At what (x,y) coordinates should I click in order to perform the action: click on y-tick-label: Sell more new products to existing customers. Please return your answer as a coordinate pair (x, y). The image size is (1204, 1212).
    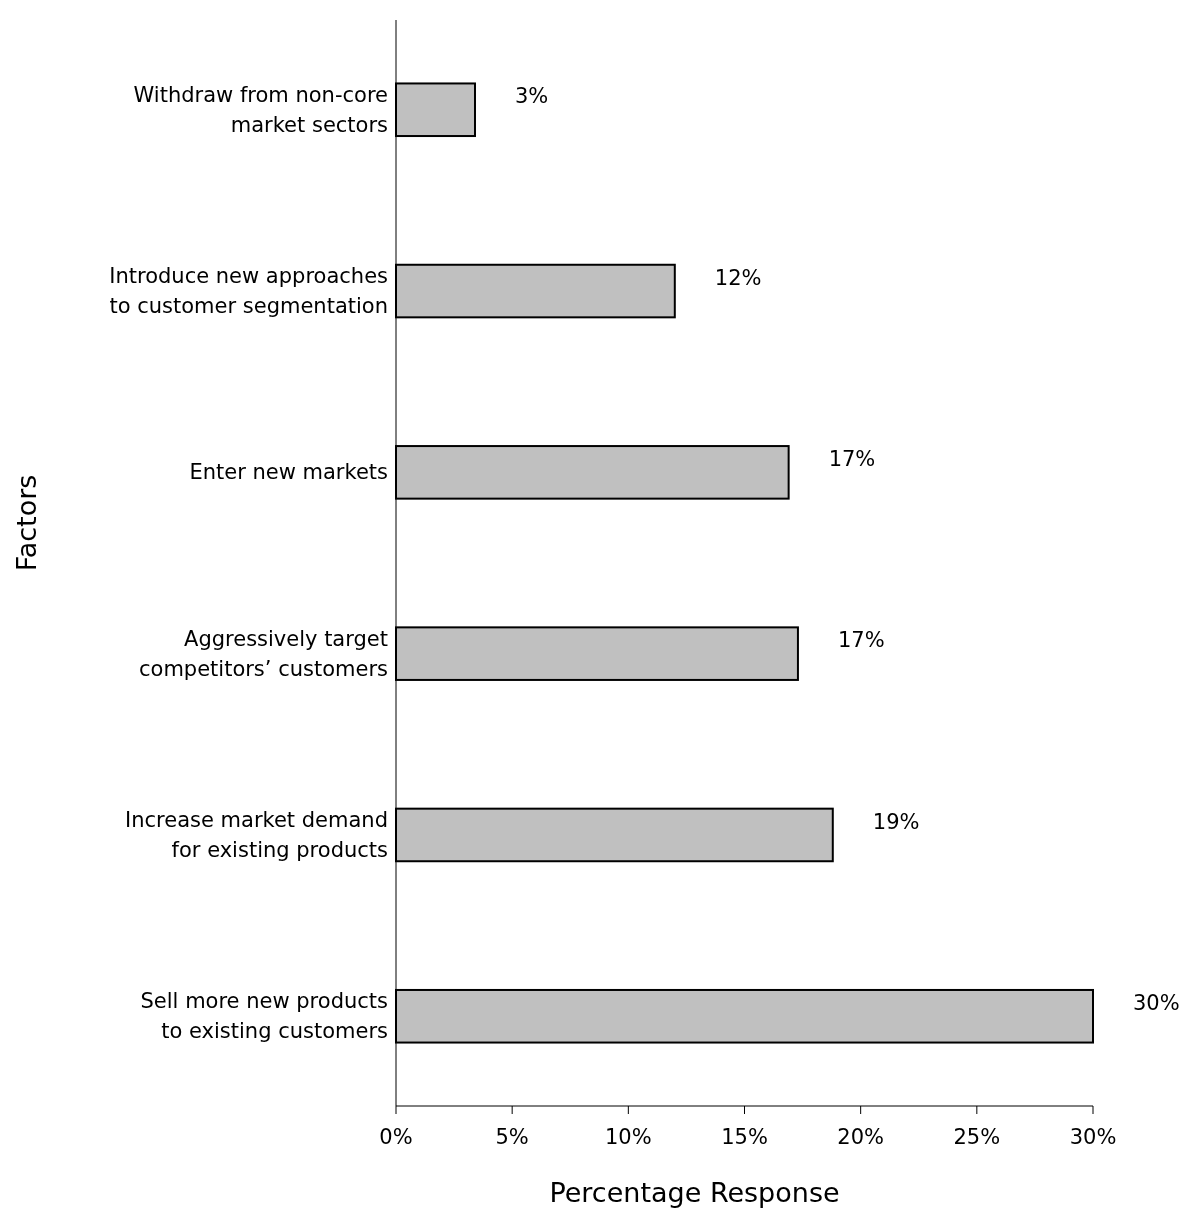
    Looking at the image, I should click on (264, 1016).